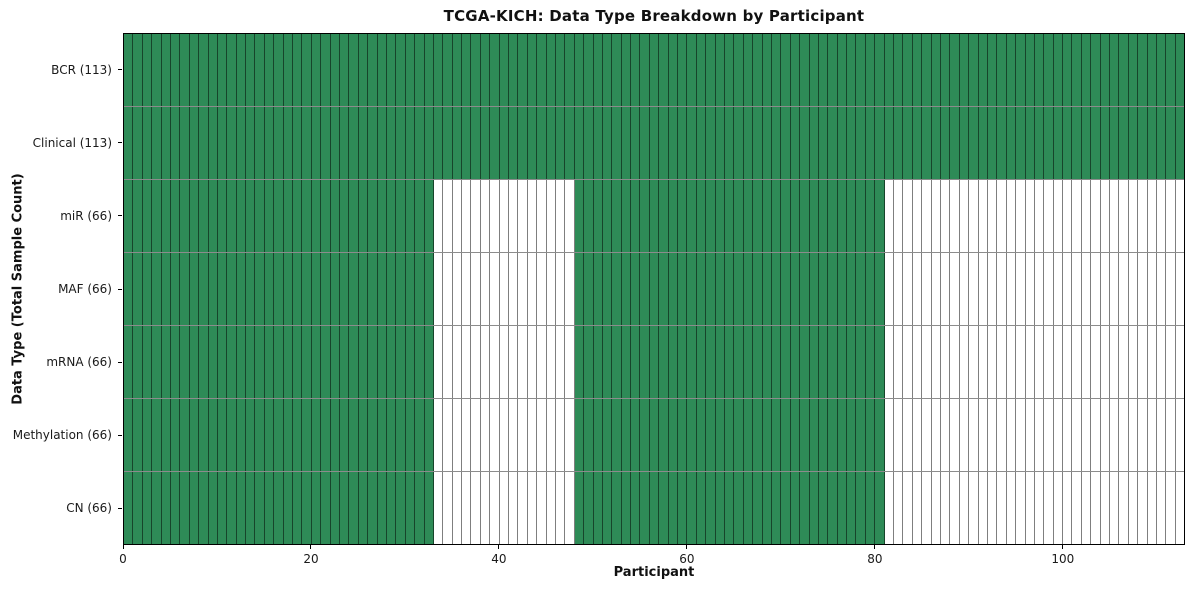 The width and height of the screenshot is (1200, 600). Describe the element at coordinates (120, 362) in the screenshot. I see `y-tick-mark` at that location.